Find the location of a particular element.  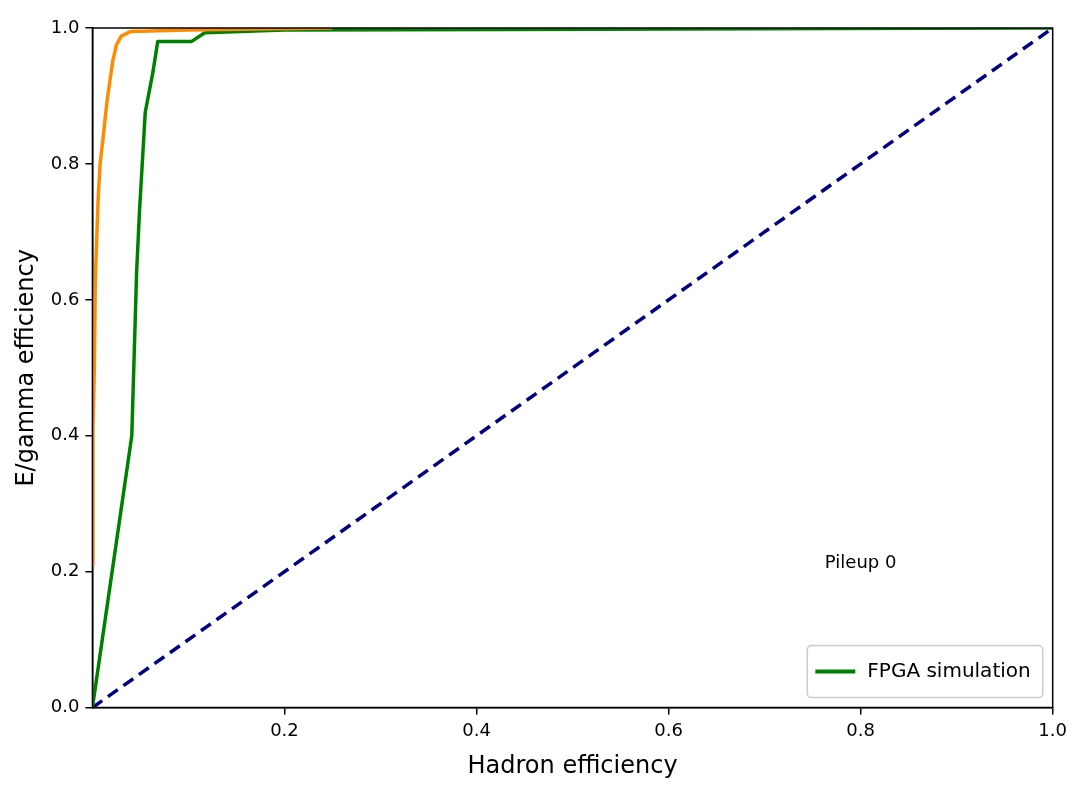

x-tick-label: 0.2 is located at coordinates (284, 730).